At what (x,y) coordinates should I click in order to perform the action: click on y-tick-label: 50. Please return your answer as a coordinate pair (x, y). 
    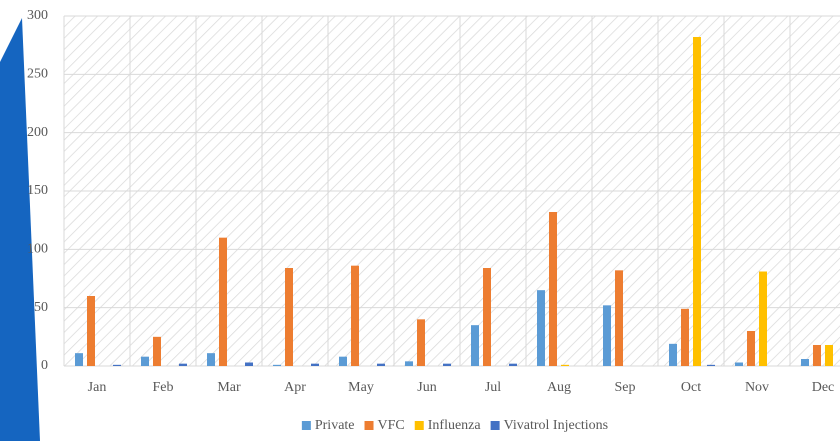
    Looking at the image, I should click on (41, 307).